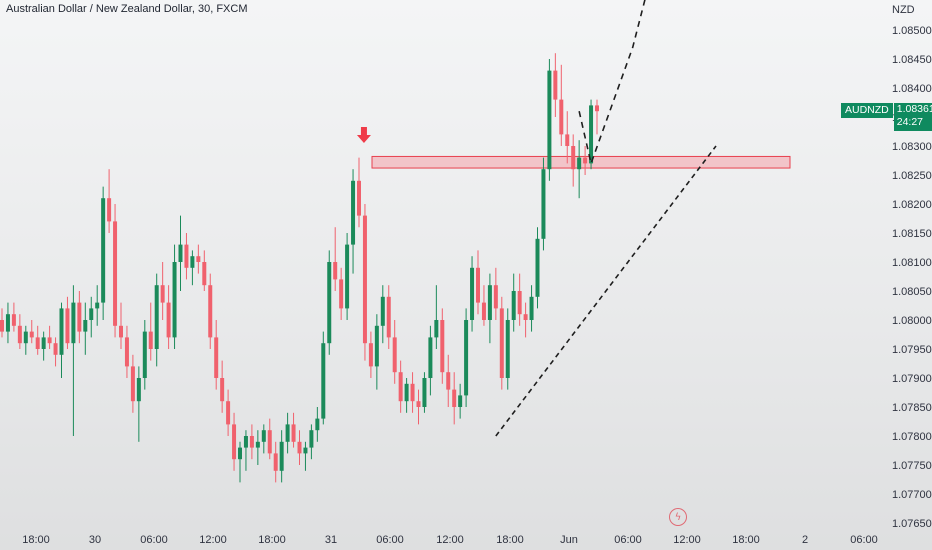  Describe the element at coordinates (912, 89) in the screenshot. I see `y-tick-label: 1.08400` at that location.